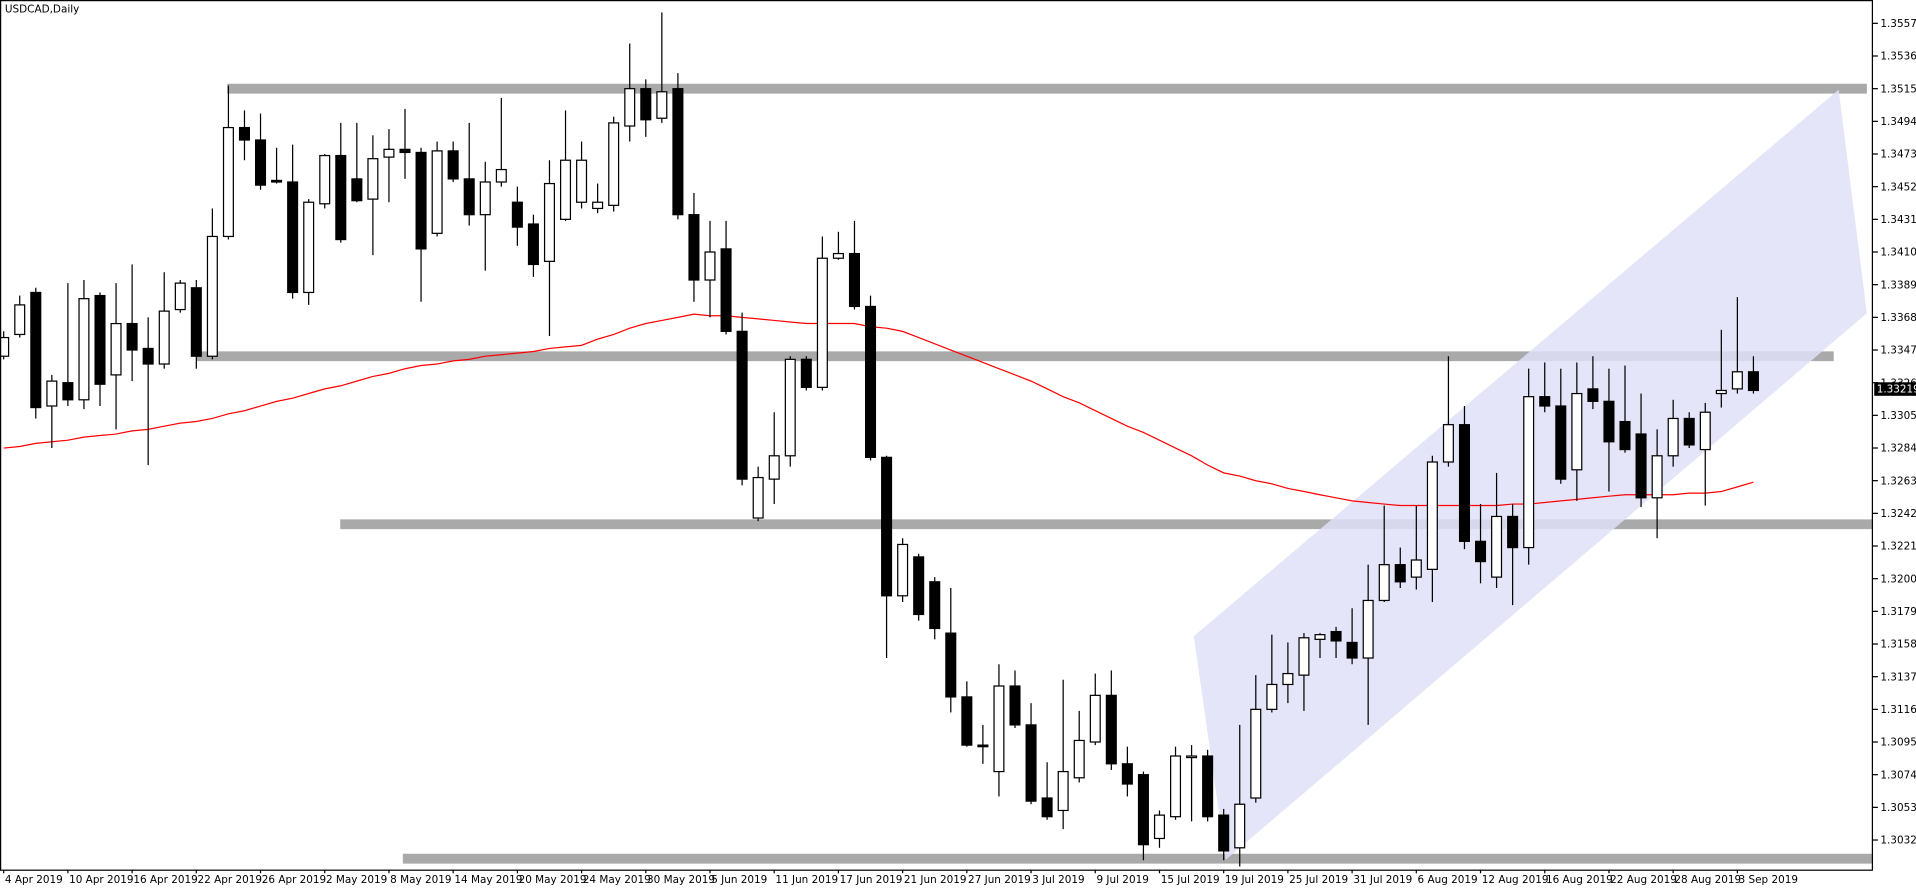 The image size is (1916, 888). I want to click on x-tick-label: 28 Aug 2019, so click(1707, 880).